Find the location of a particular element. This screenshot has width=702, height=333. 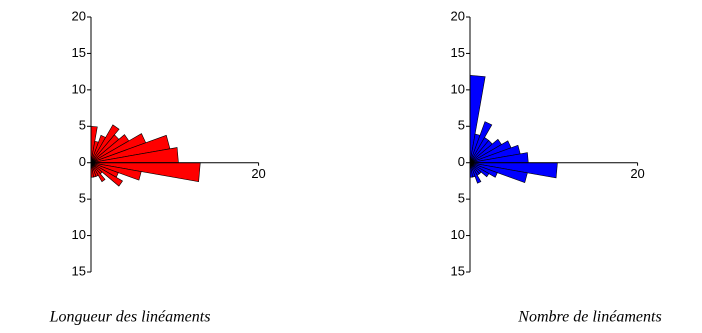

chart-caption: Longueur des linéaments is located at coordinates (130, 317).